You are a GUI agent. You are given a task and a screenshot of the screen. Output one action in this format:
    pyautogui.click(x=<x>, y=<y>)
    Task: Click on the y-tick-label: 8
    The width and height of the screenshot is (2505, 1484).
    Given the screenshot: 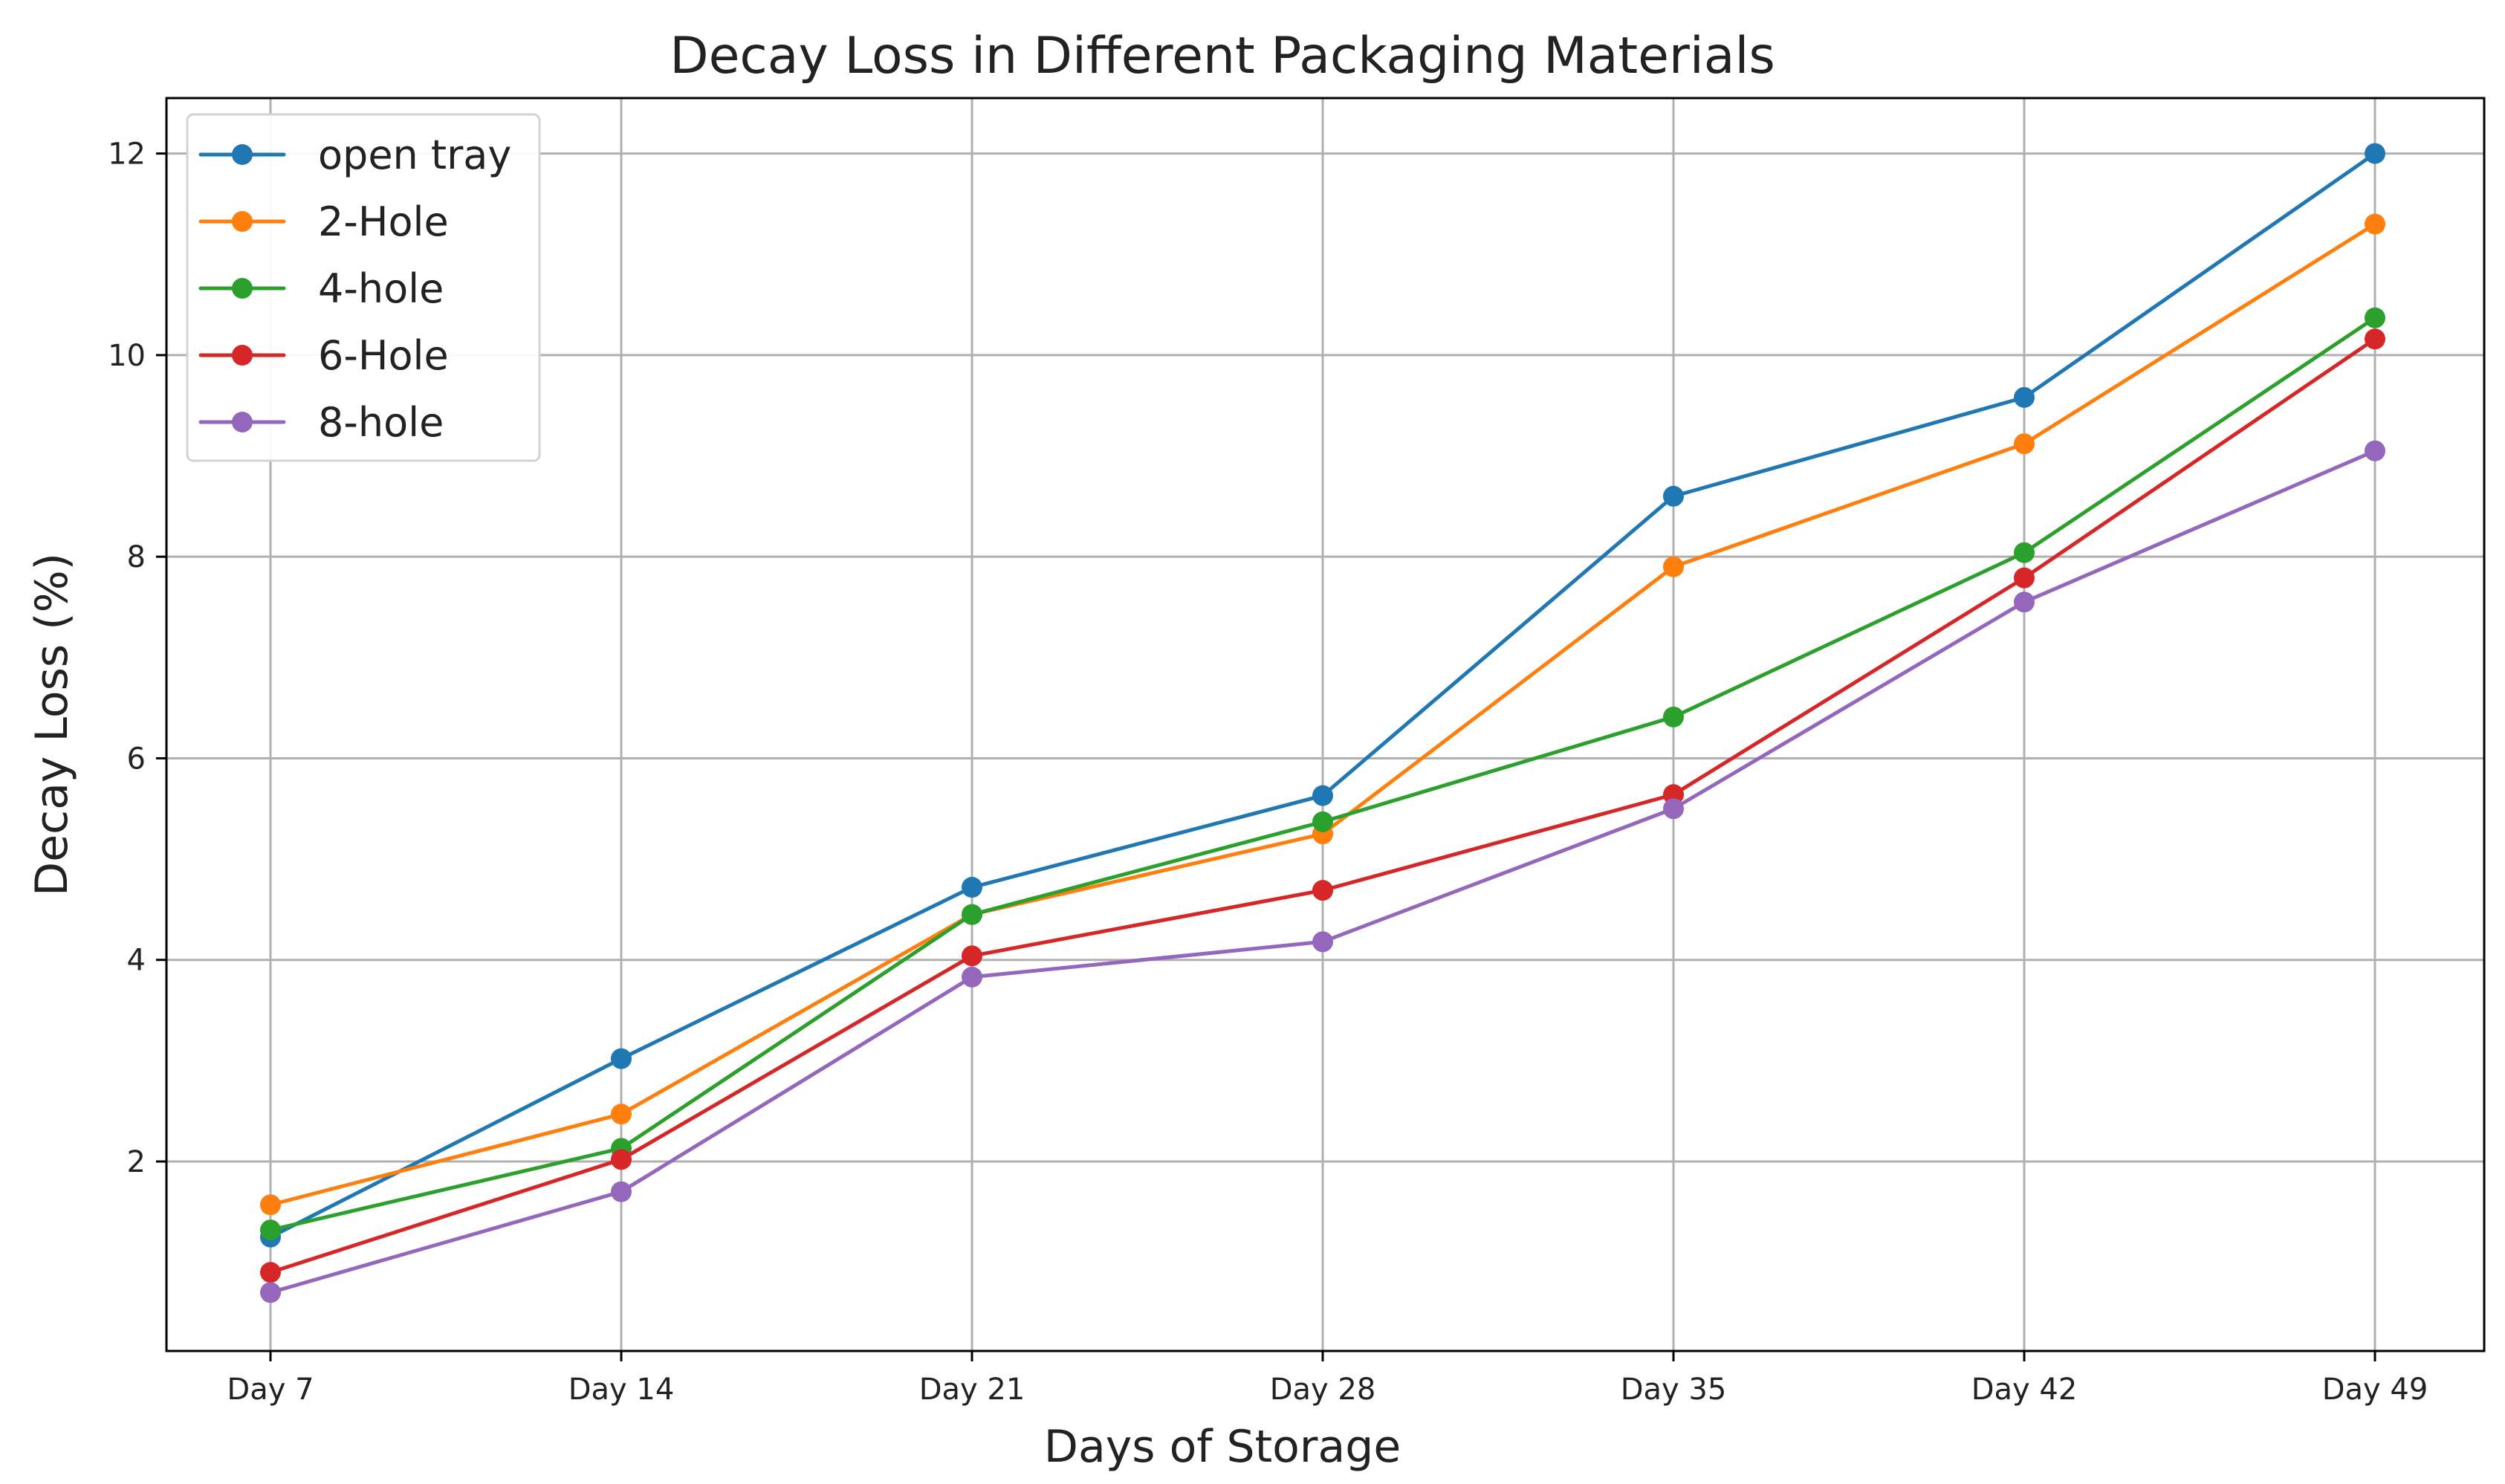 What is the action you would take?
    pyautogui.click(x=136, y=557)
    